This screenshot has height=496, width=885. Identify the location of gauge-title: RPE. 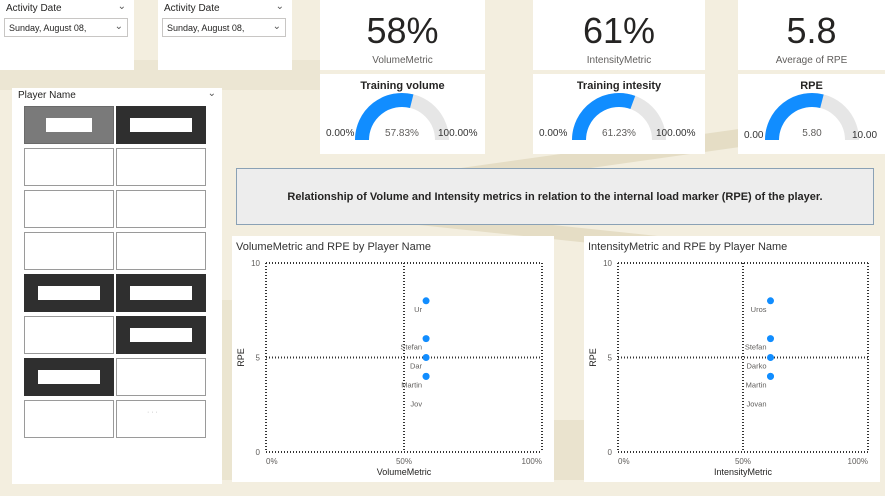
(811, 86).